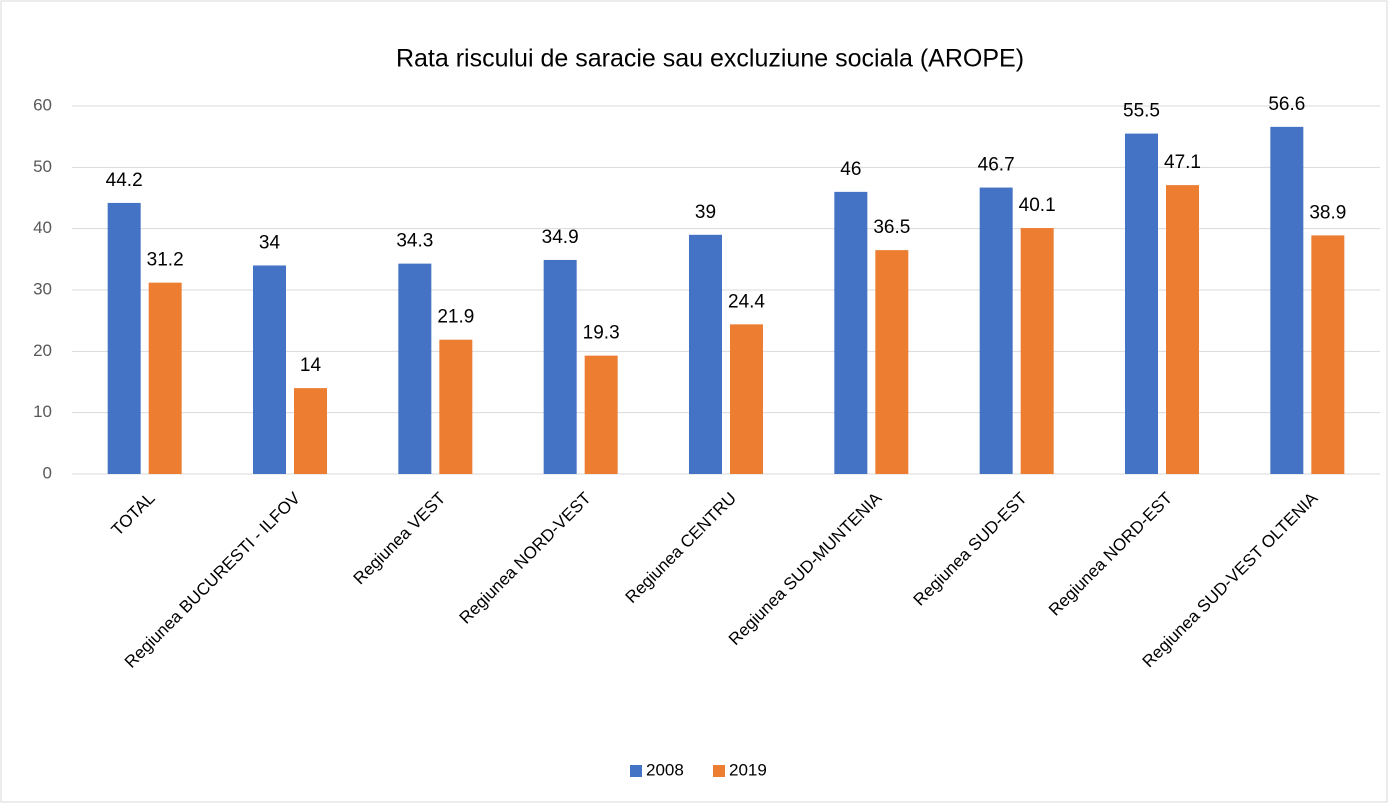 The height and width of the screenshot is (803, 1388). Describe the element at coordinates (42, 411) in the screenshot. I see `y-tick-label: 10` at that location.